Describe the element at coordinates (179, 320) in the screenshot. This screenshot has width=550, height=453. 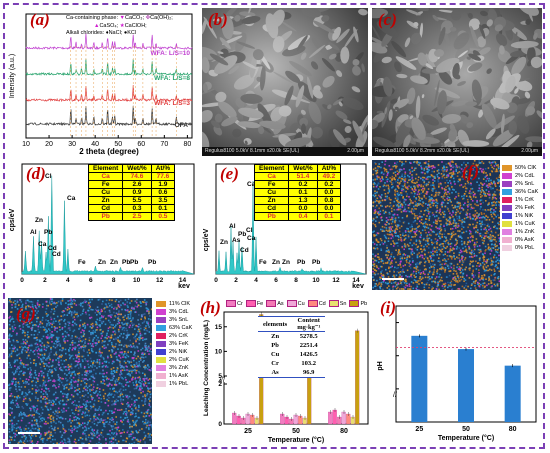
I see `map-legend-label: 3% SnL` at that location.